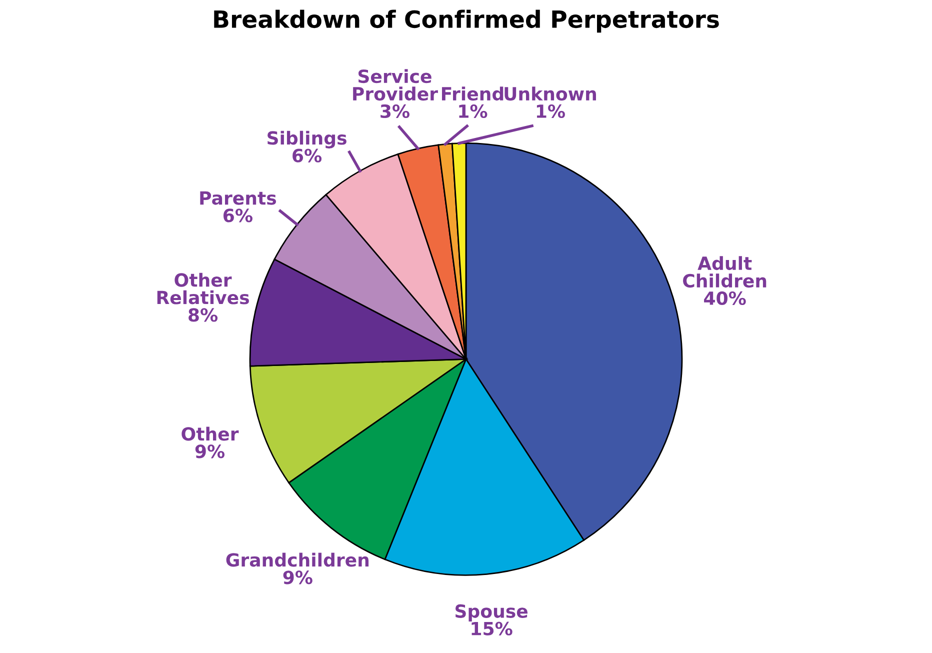 The height and width of the screenshot is (653, 932). What do you see at coordinates (203, 315) in the screenshot?
I see `data-label: 8%` at bounding box center [203, 315].